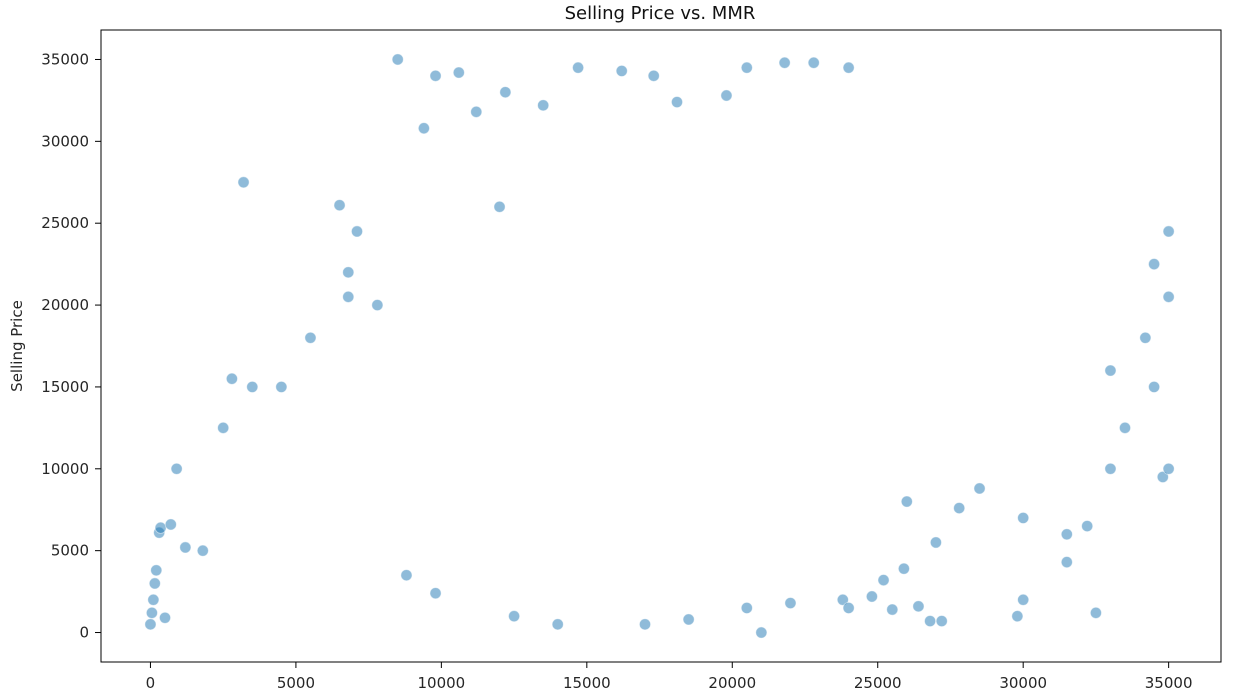 The image size is (1258, 697). Describe the element at coordinates (296, 683) in the screenshot. I see `x-tick-label: 5000` at that location.